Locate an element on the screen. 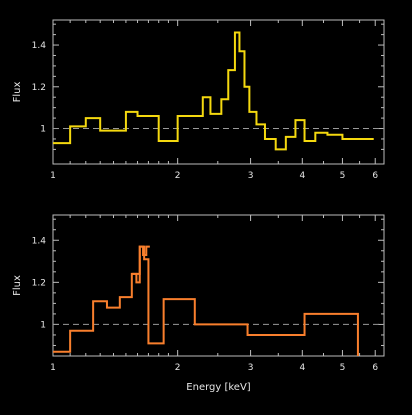 This screenshot has width=412, height=415. bottom-x-tick-label: 4 is located at coordinates (302, 368).